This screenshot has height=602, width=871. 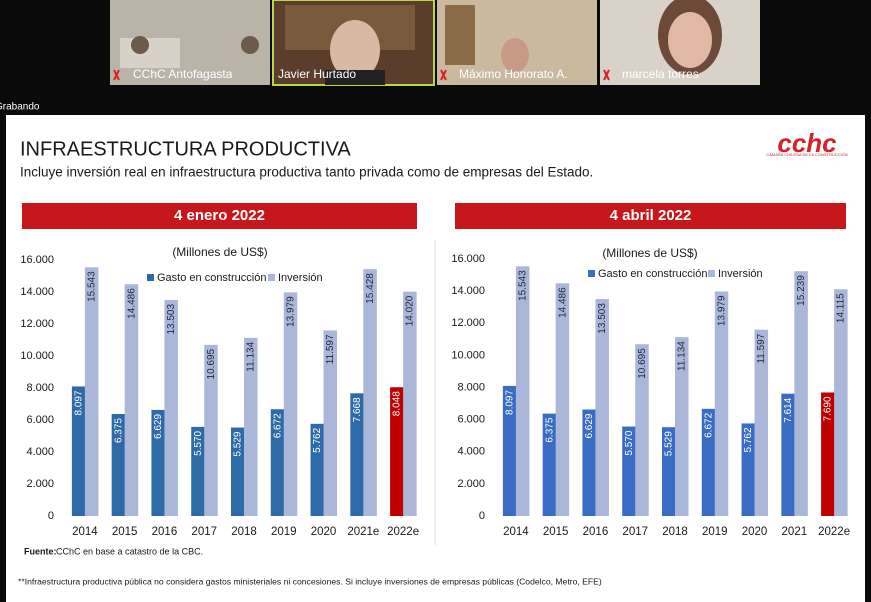 What do you see at coordinates (370, 288) in the screenshot?
I see `value-label: 15.428` at bounding box center [370, 288].